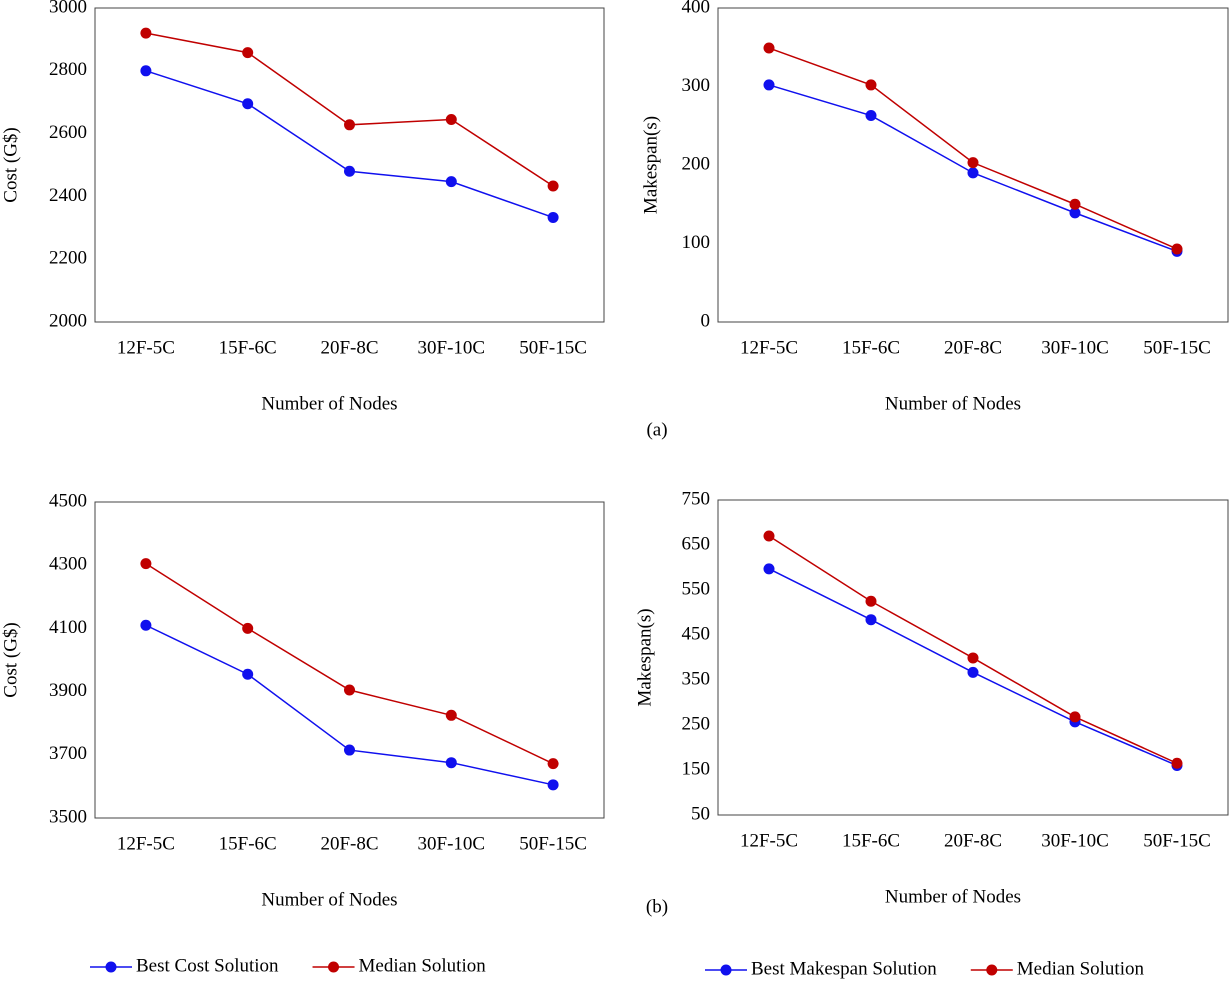 The width and height of the screenshot is (1231, 983). Describe the element at coordinates (68, 258) in the screenshot. I see `y-tick-label: 2200` at that location.